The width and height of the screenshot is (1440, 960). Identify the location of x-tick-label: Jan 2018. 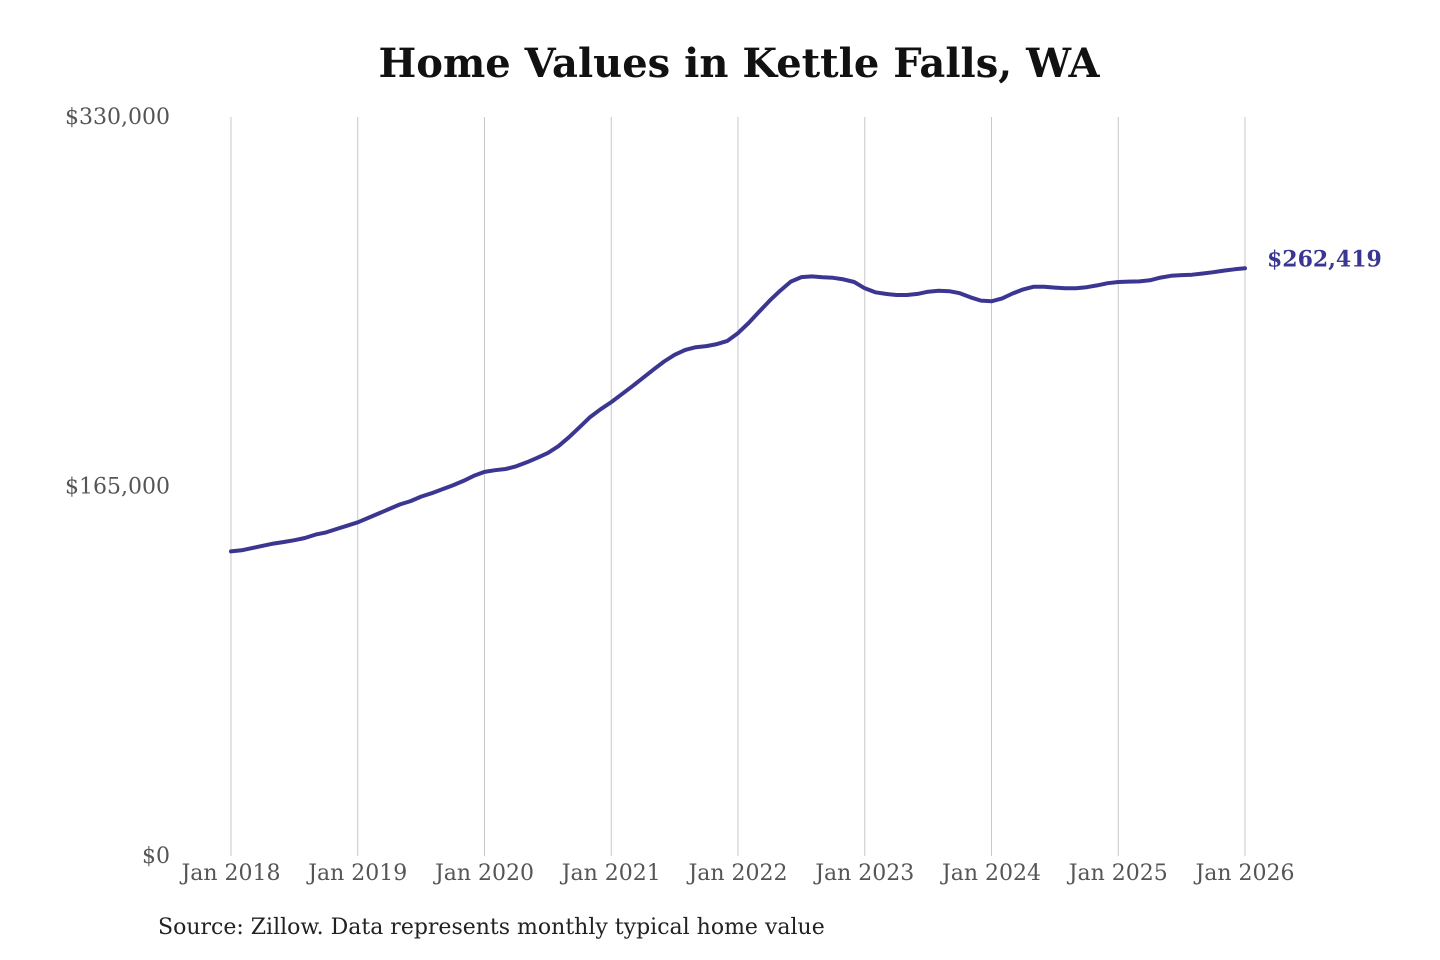
(229, 873).